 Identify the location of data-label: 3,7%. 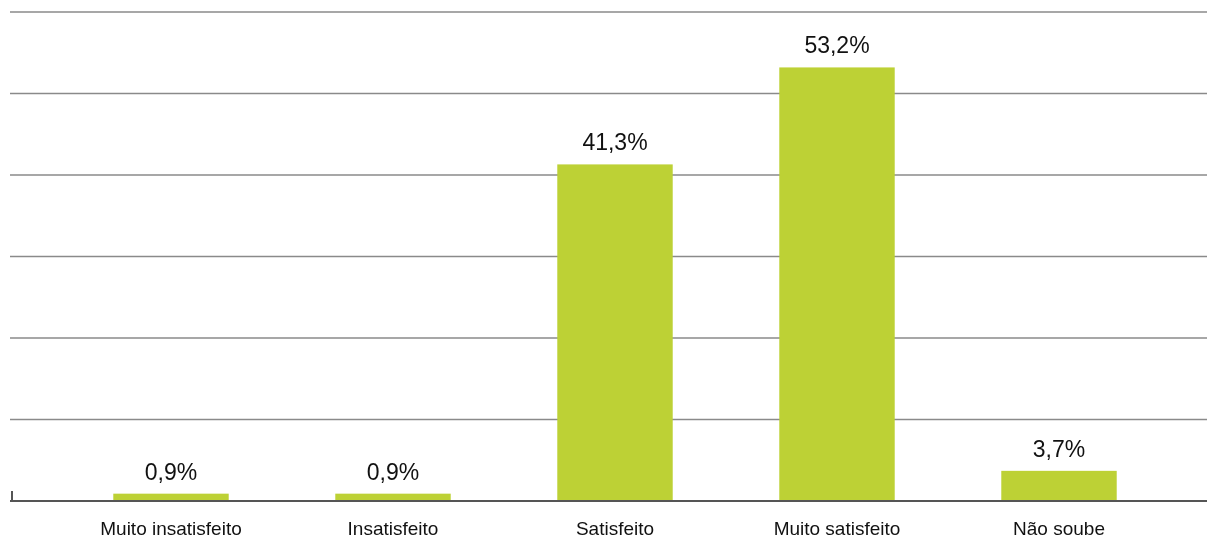
(1059, 448).